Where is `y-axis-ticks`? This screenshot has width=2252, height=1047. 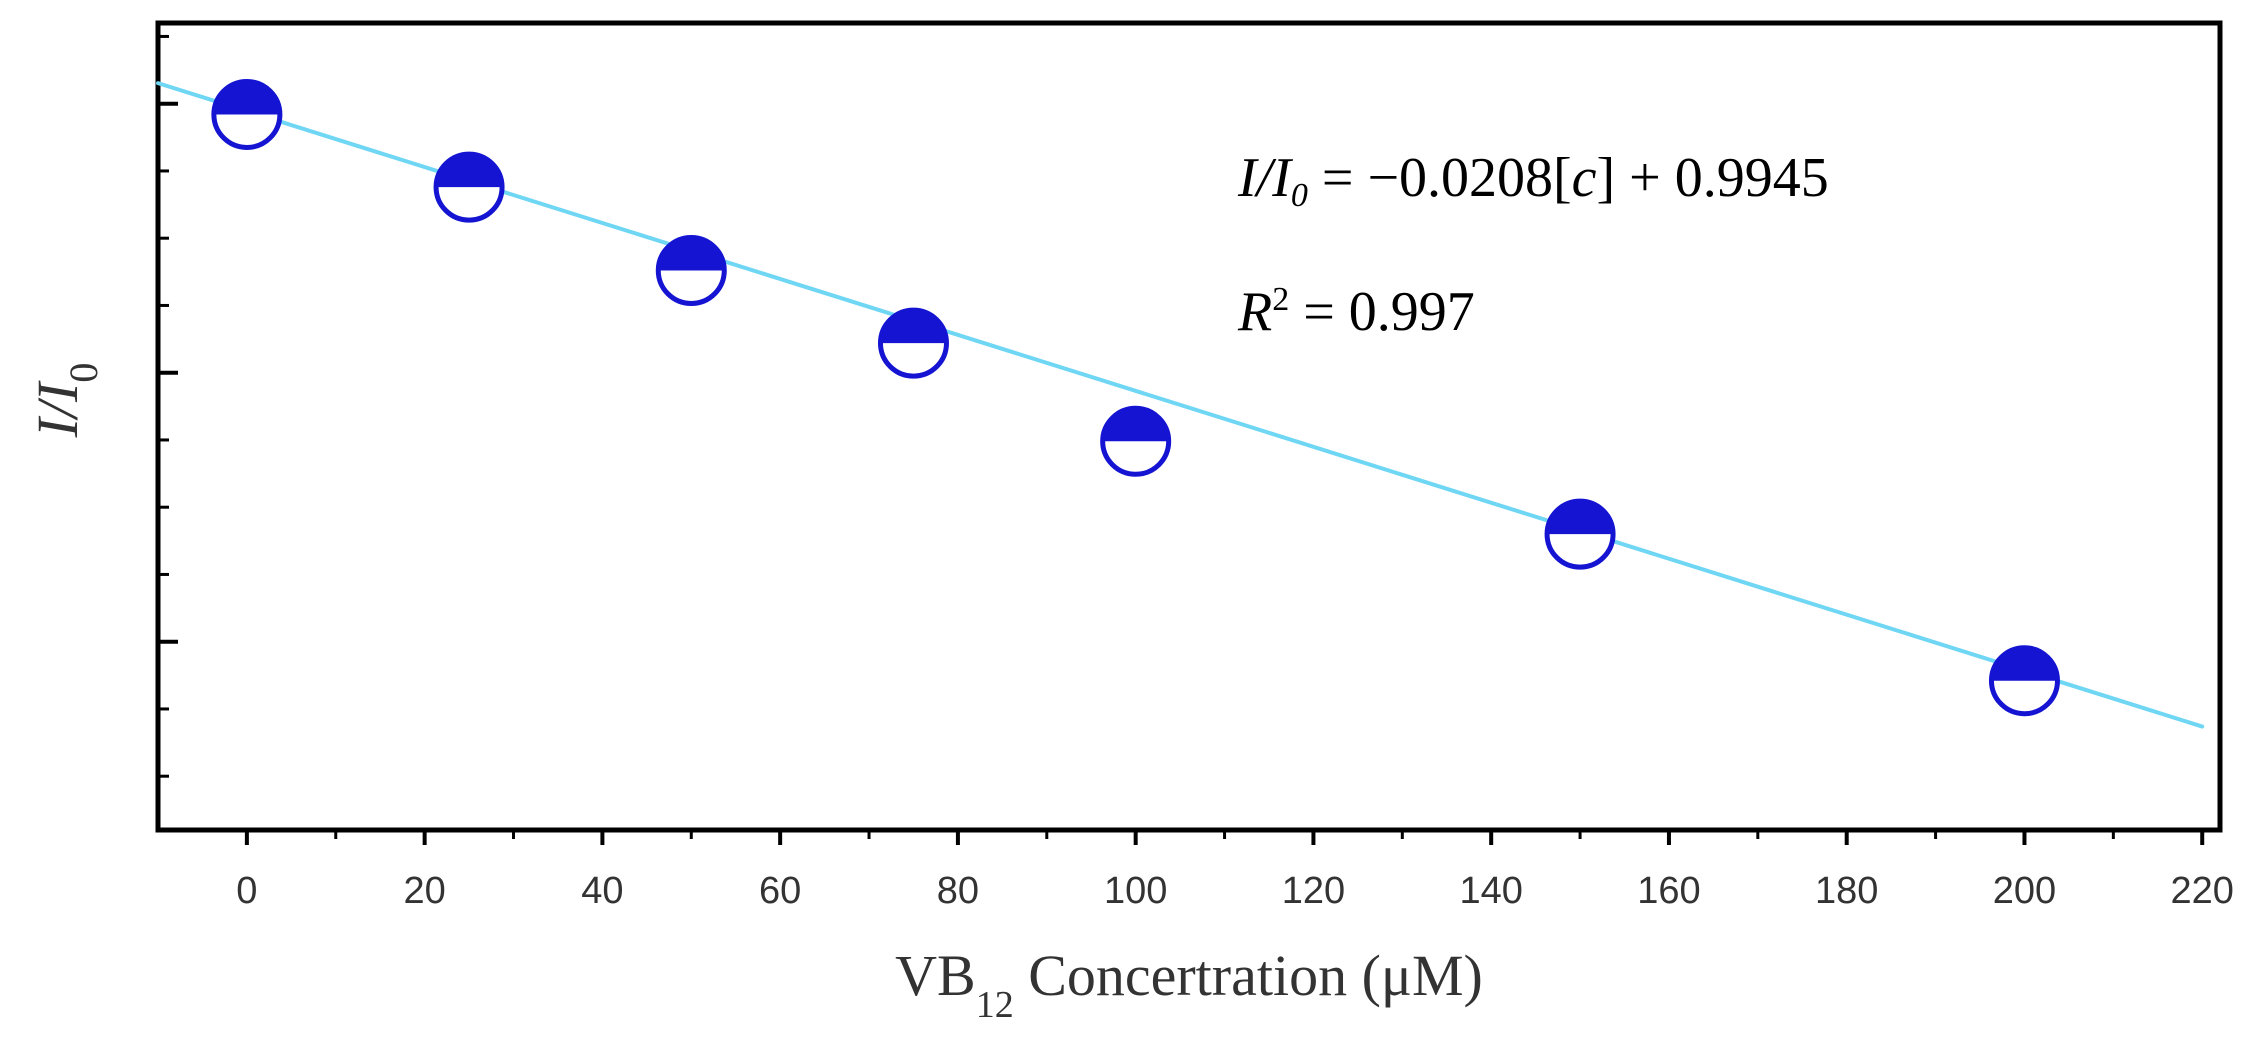 y-axis-ticks is located at coordinates (168, 406).